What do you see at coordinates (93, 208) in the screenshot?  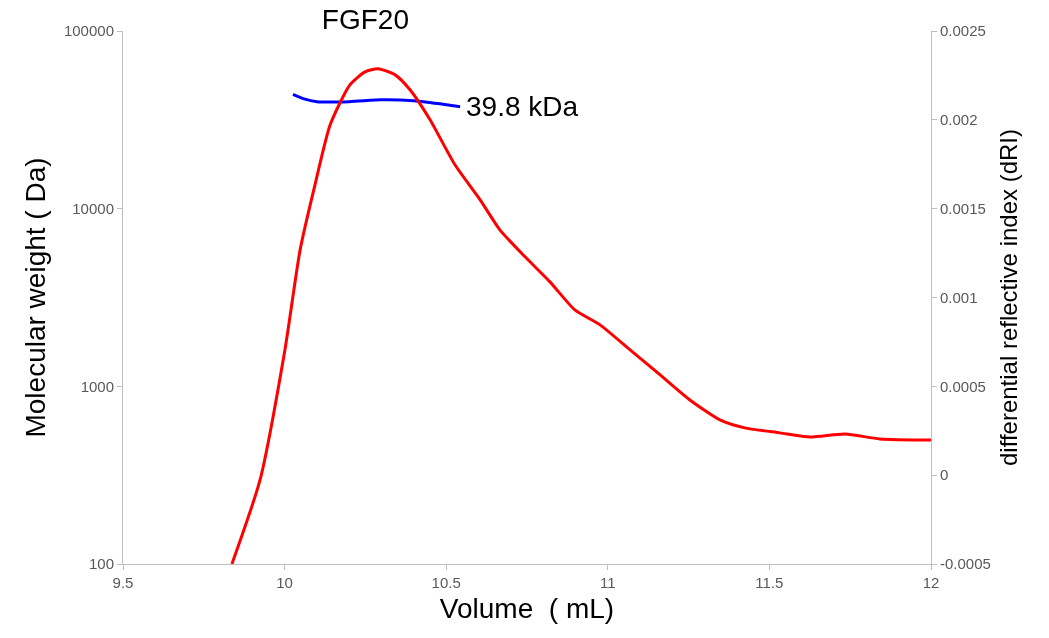 I see `y-tick-label: 10000` at bounding box center [93, 208].